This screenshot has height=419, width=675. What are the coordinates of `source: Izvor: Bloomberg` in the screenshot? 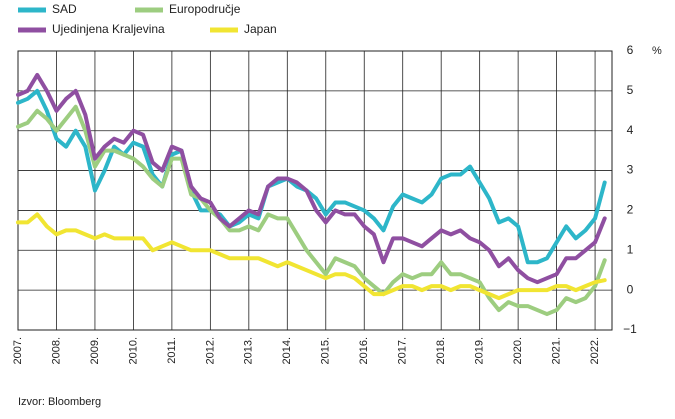 It's located at (59, 402).